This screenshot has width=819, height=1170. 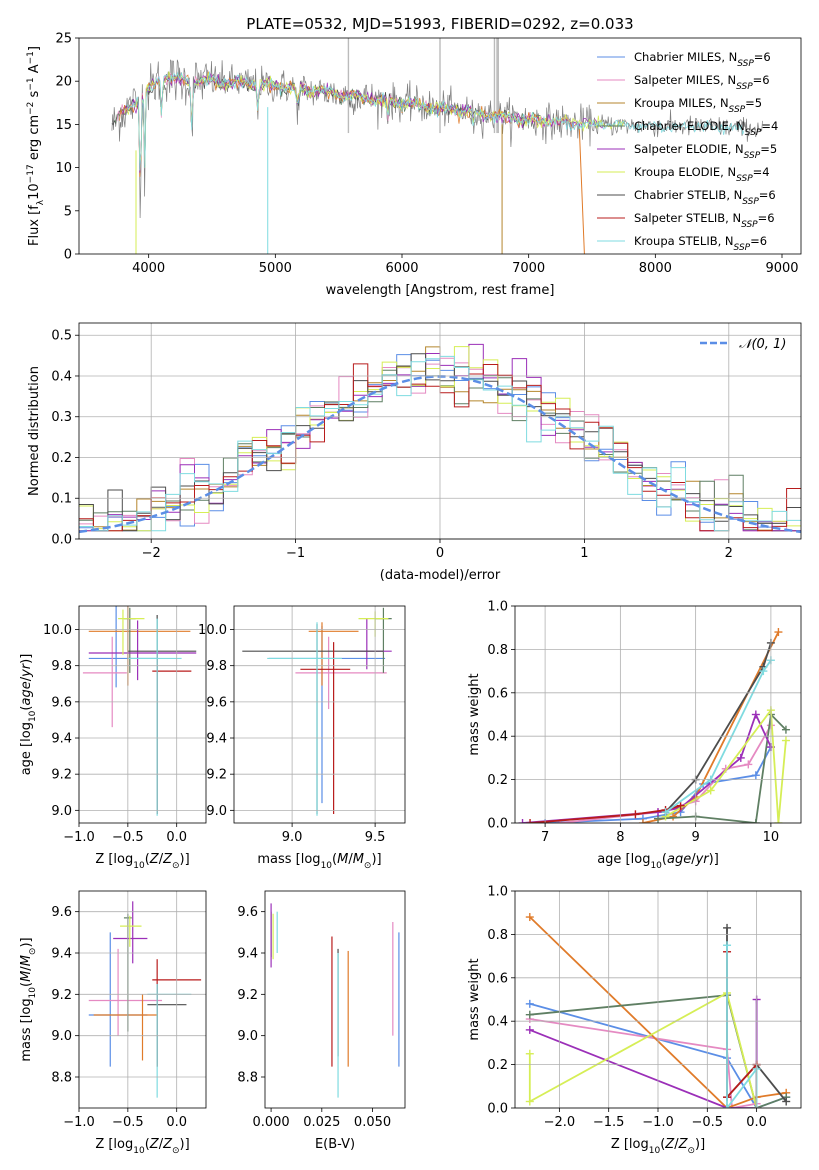 I want to click on x-tick-label: 6000, so click(x=401, y=268).